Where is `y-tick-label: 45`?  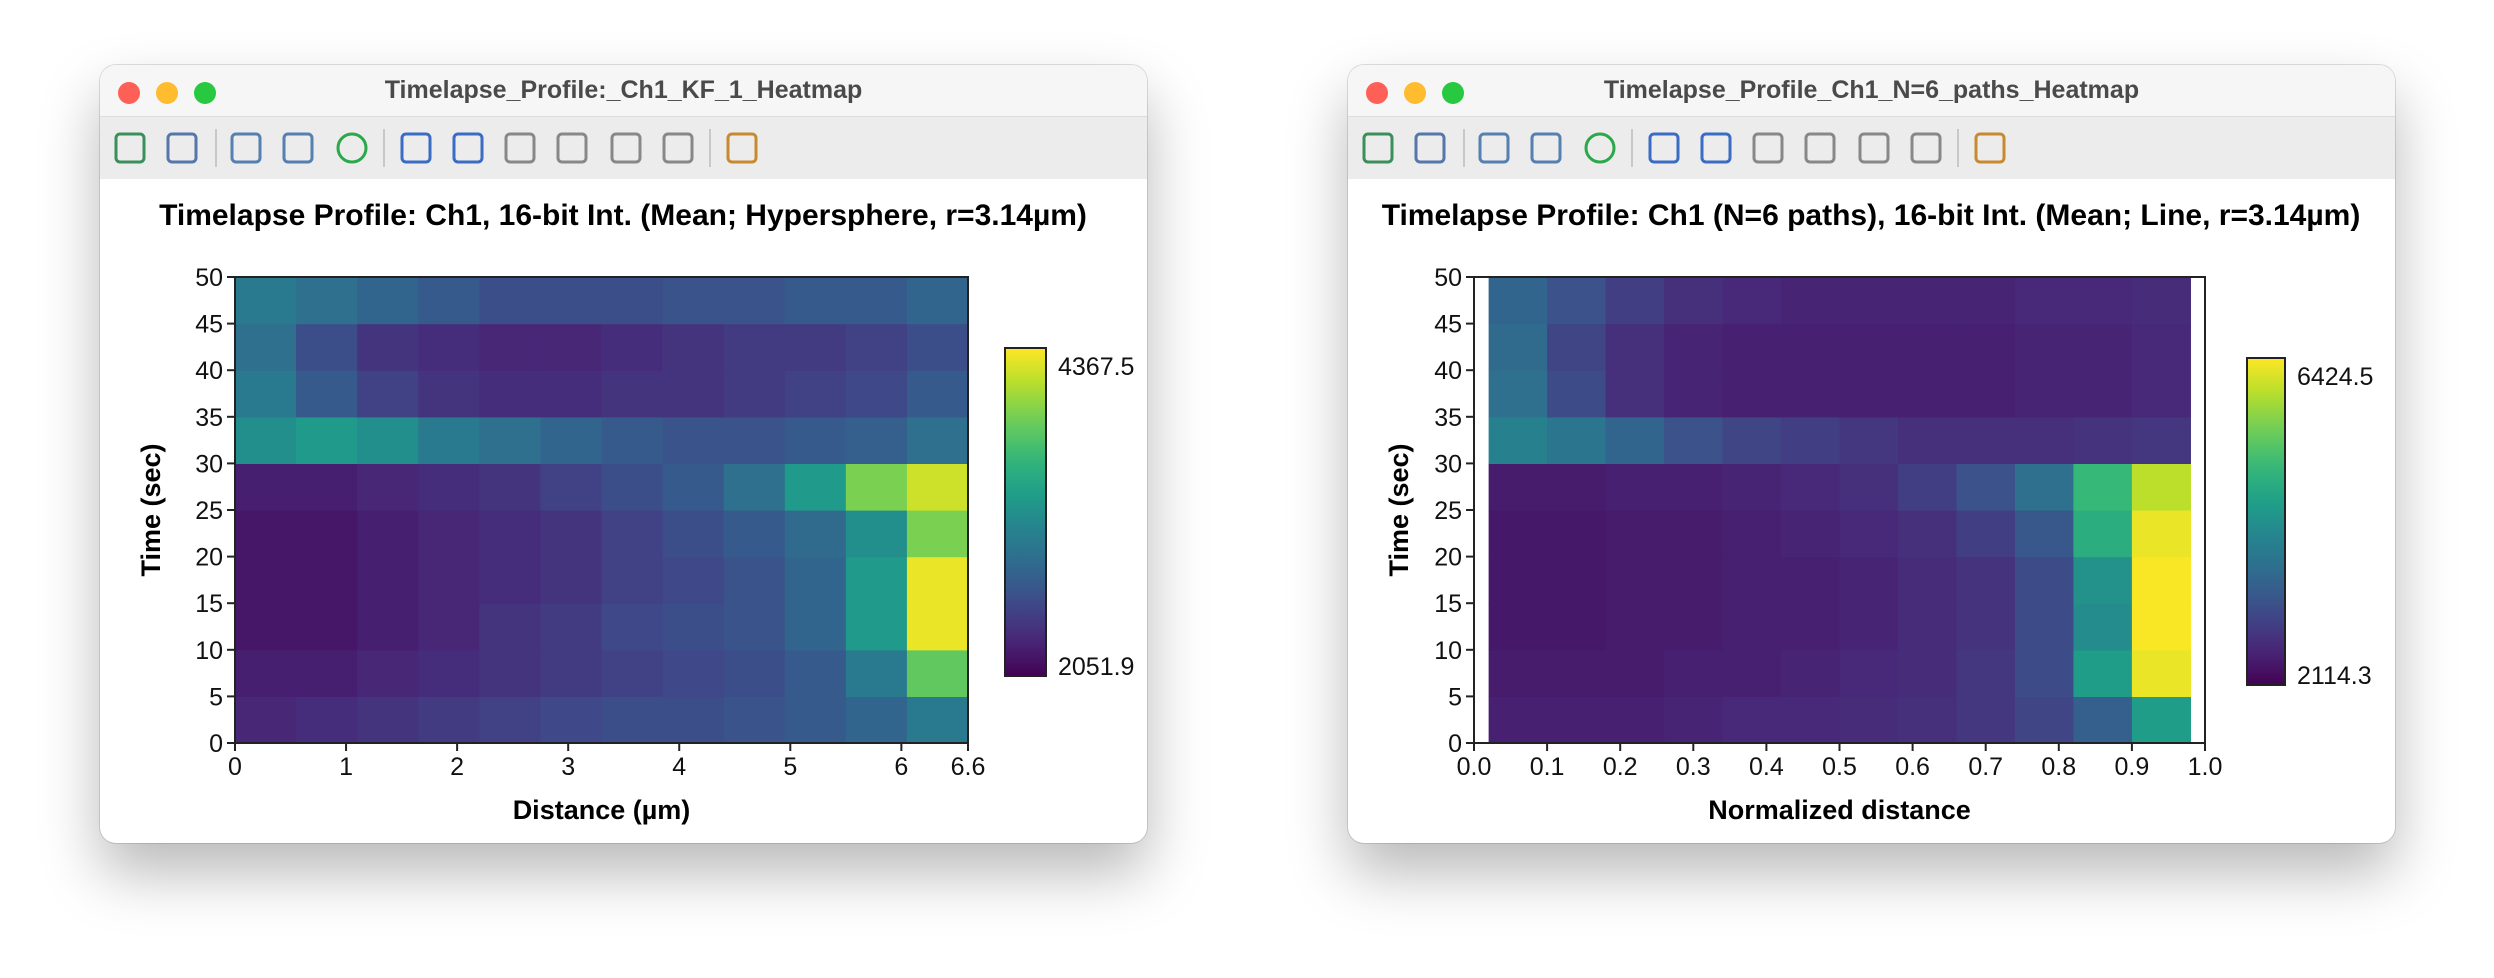
y-tick-label: 45 is located at coordinates (1448, 325).